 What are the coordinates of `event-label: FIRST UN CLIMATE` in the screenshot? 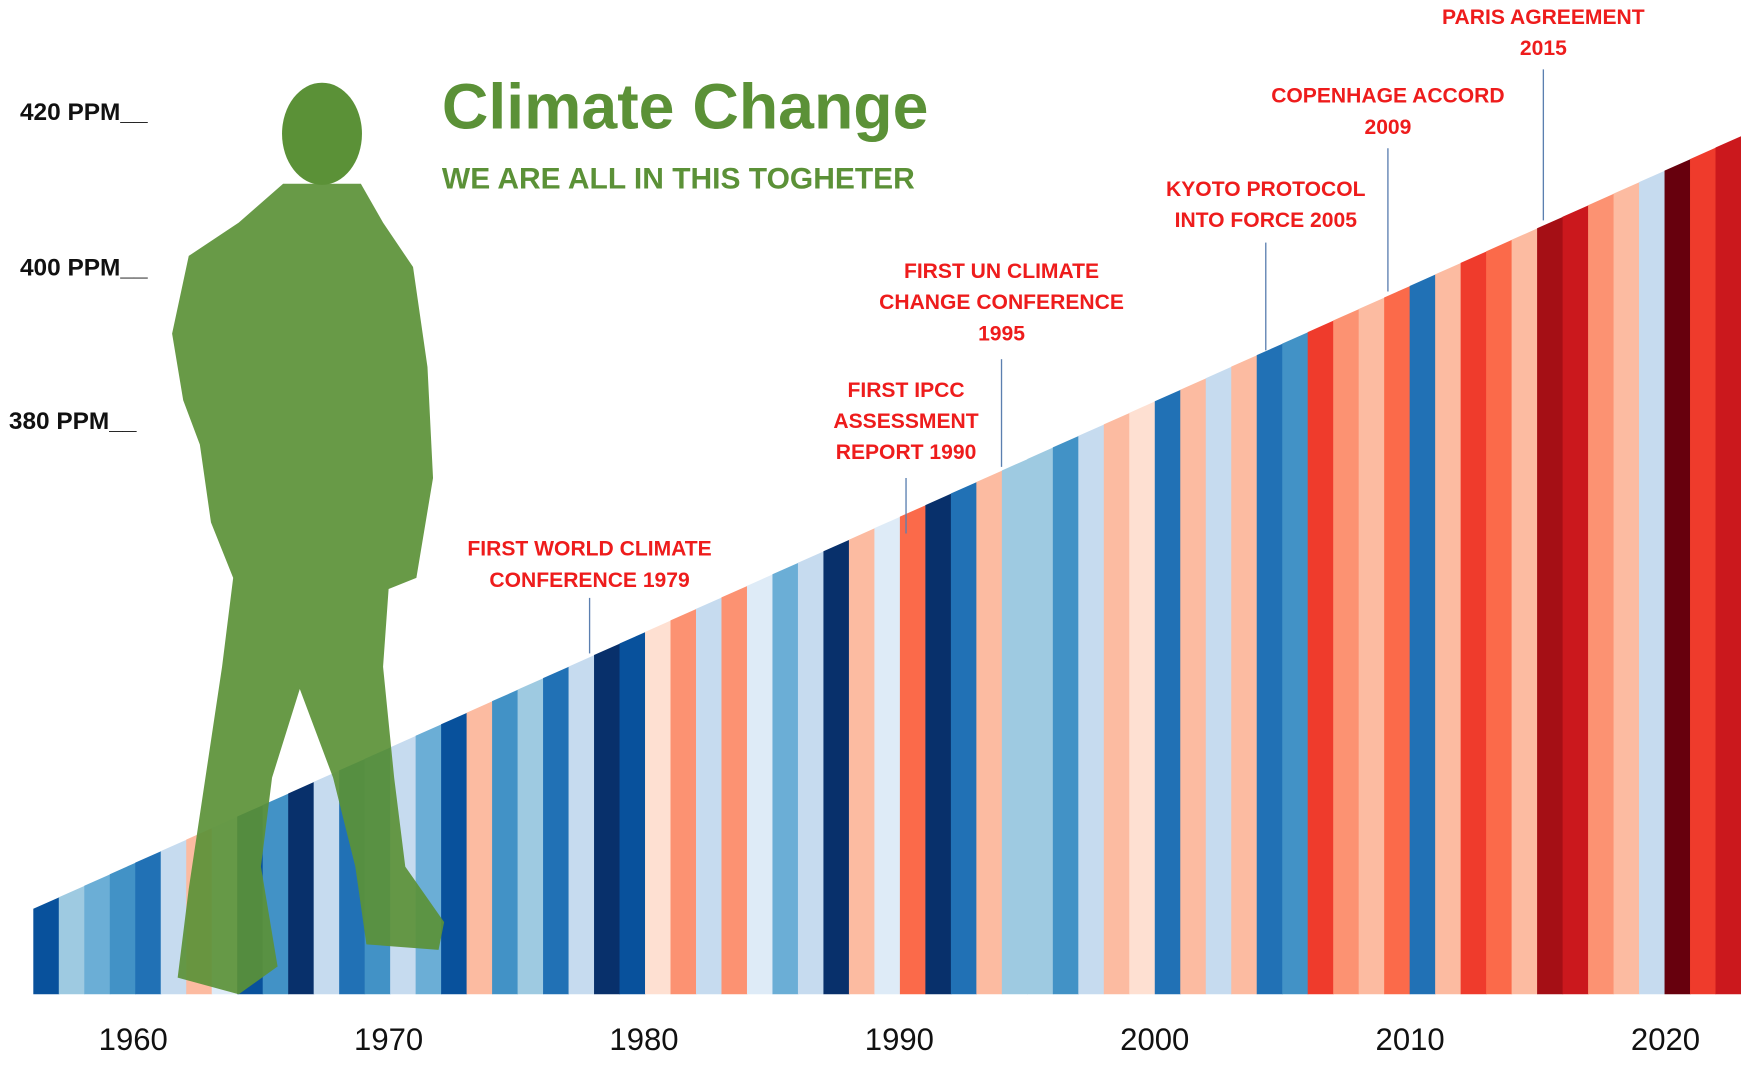 It's located at (1001, 271).